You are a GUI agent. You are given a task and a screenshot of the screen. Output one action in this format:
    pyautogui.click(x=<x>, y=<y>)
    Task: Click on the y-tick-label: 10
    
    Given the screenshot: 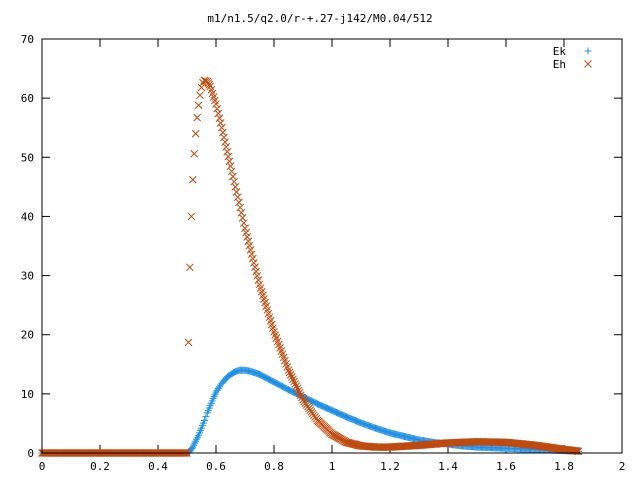 What is the action you would take?
    pyautogui.click(x=27, y=394)
    